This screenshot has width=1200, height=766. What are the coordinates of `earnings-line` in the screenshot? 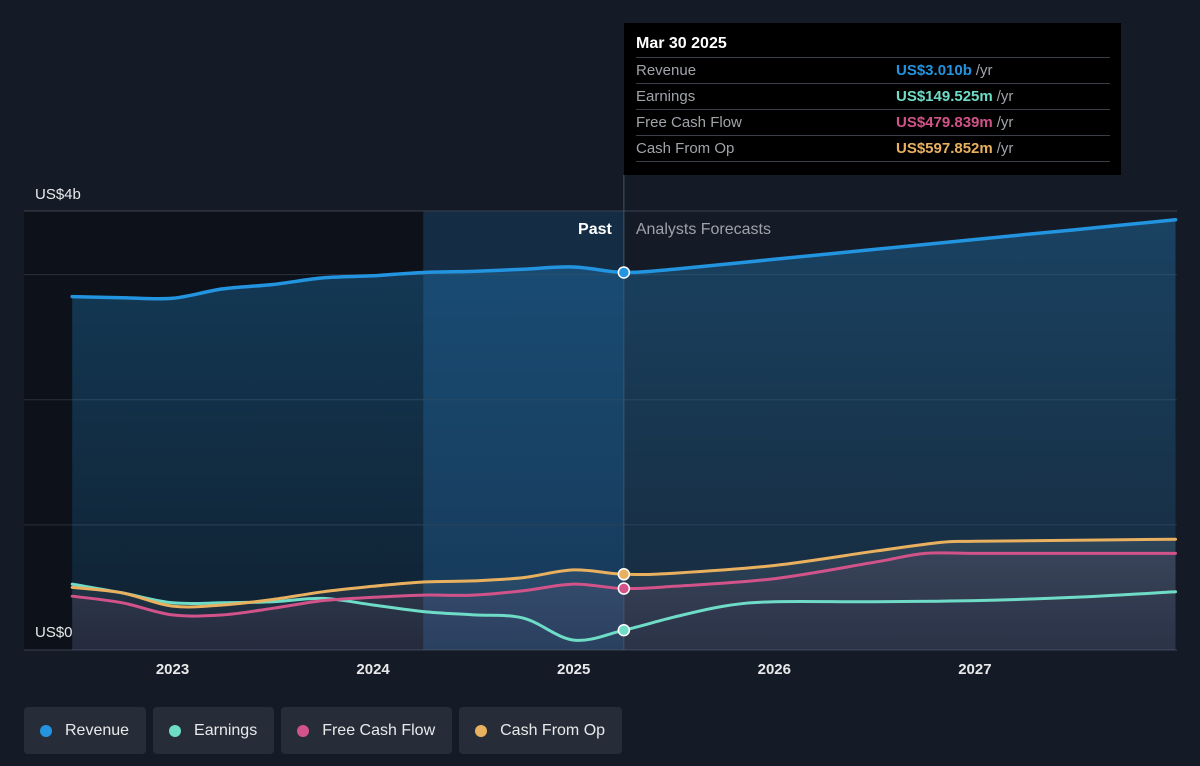 It's located at (623, 612).